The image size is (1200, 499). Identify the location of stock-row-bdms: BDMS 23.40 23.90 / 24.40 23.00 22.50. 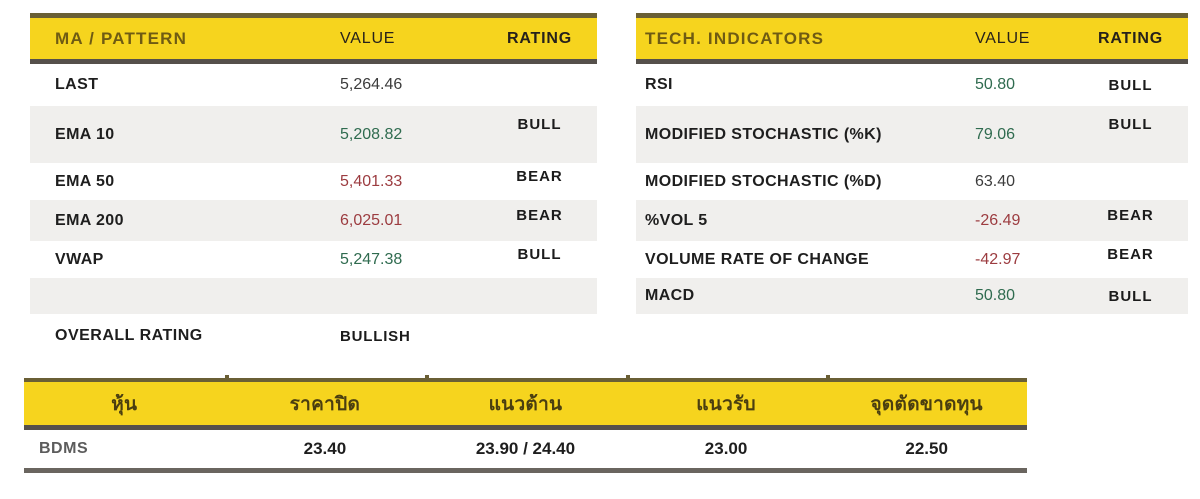
(525, 449).